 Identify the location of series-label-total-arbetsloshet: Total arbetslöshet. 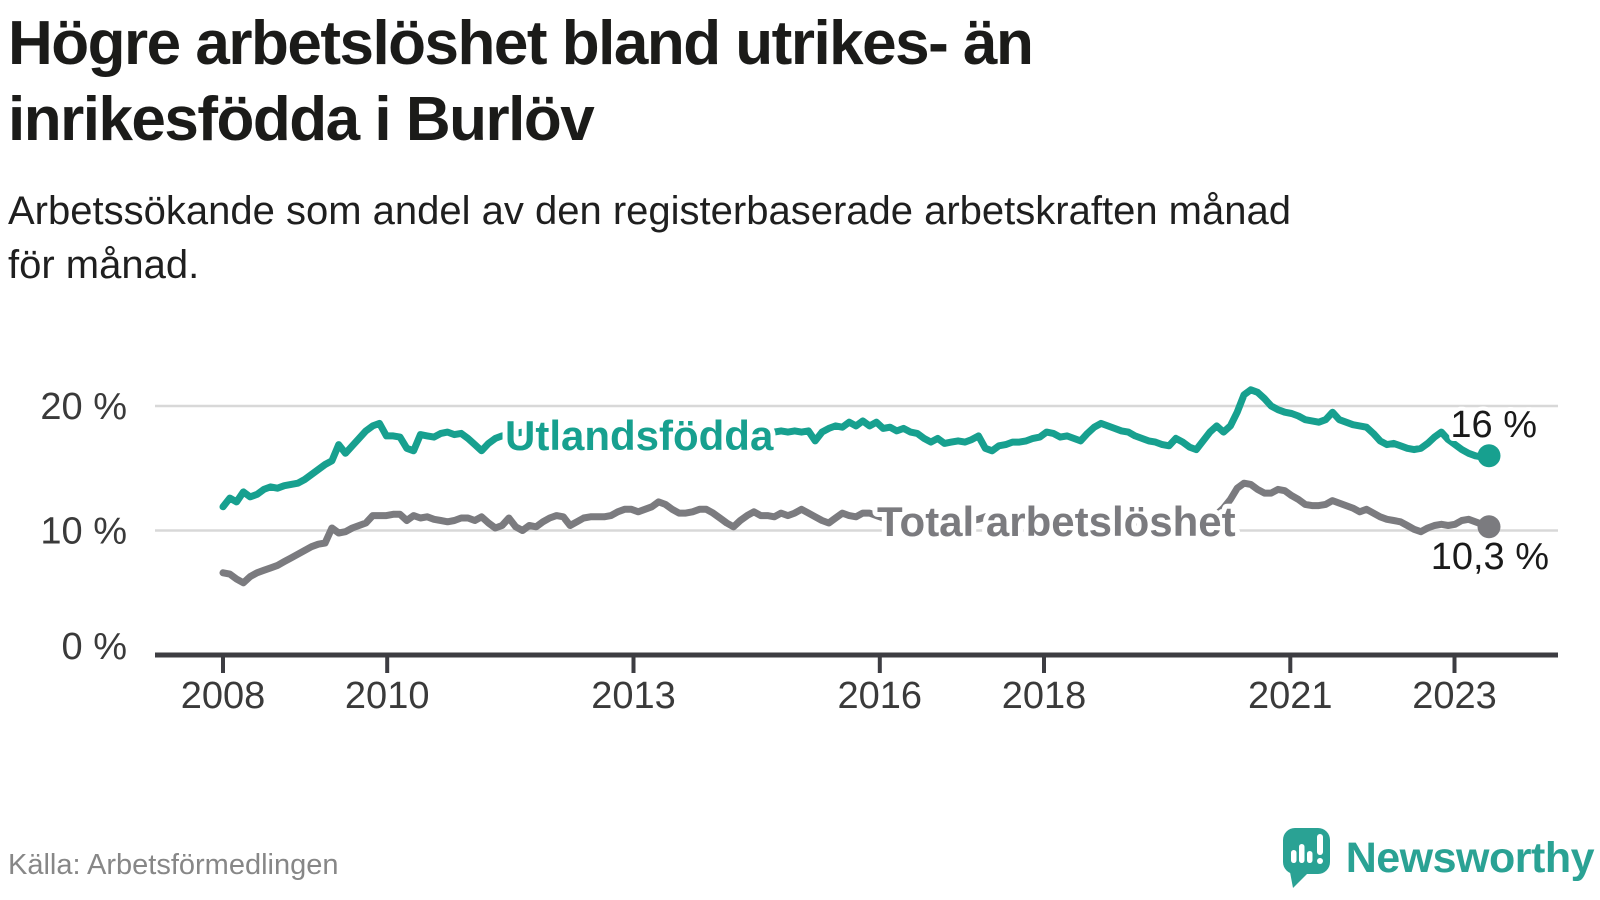
(1056, 521).